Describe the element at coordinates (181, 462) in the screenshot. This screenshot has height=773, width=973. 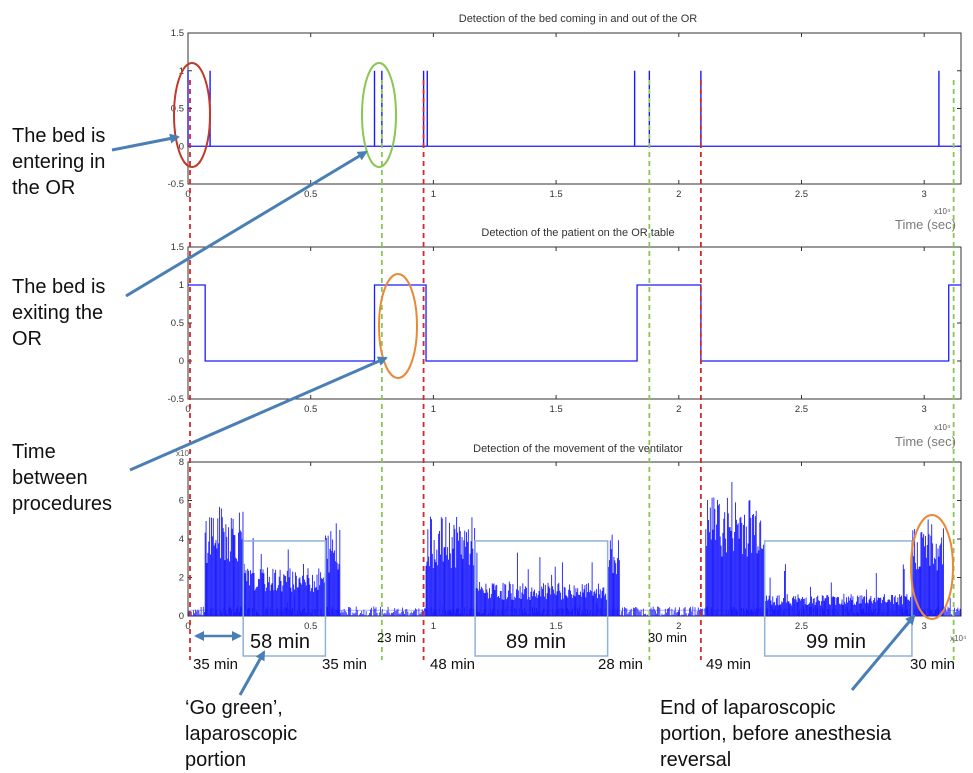
I see `y-tick-label: 8` at that location.